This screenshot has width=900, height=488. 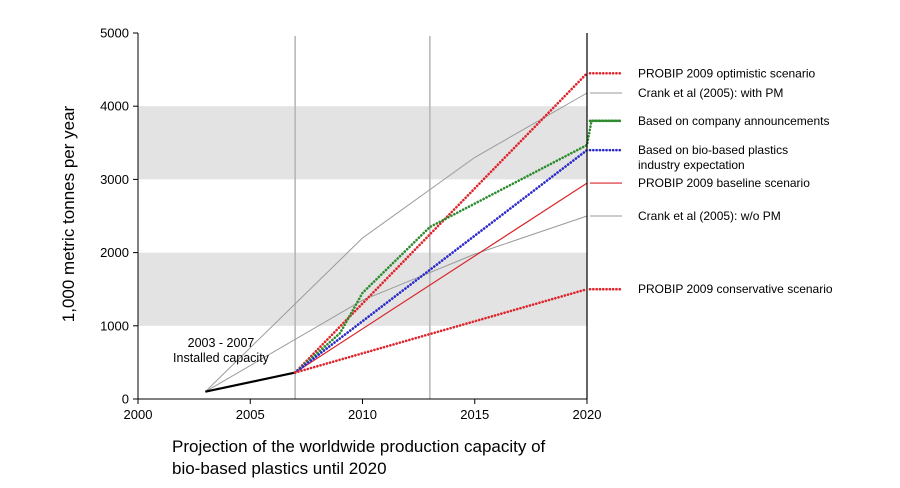 I want to click on legend-label-5: Crank et al (2005): w/o PM, so click(x=709, y=216).